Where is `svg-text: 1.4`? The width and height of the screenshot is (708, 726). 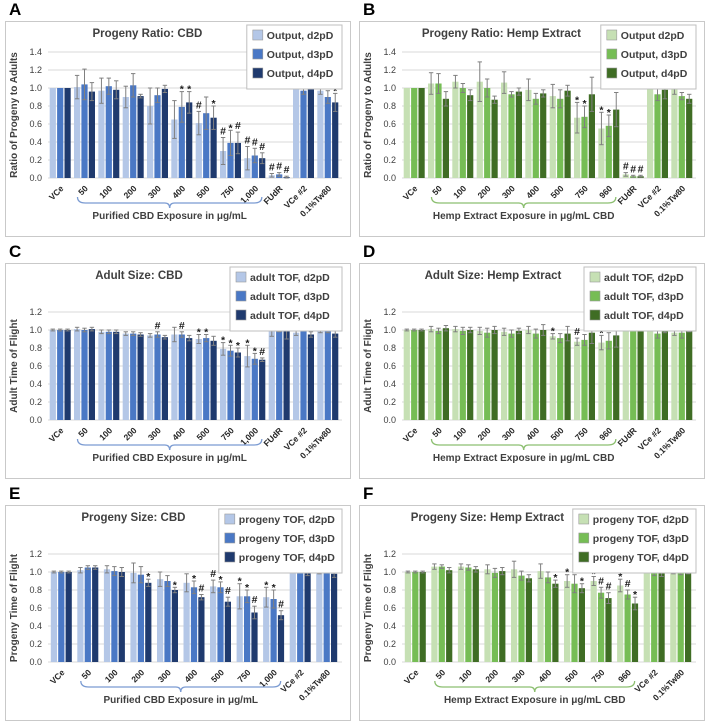 svg-text: 1.4 is located at coordinates (389, 52).